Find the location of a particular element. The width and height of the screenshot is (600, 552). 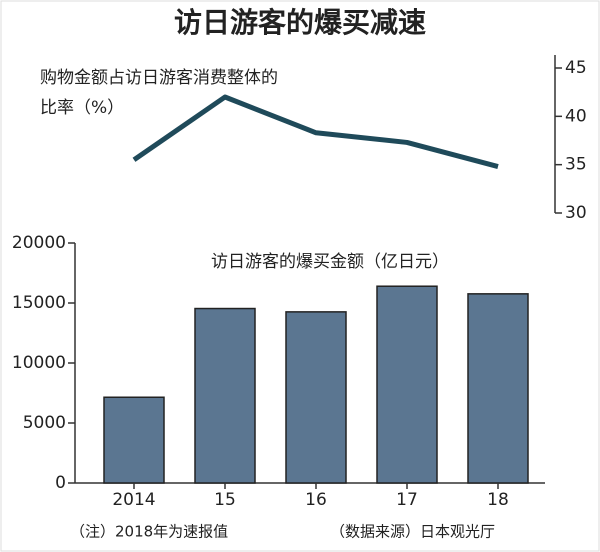

chart-title: 访日游客的爆买减速 is located at coordinates (300, 22).